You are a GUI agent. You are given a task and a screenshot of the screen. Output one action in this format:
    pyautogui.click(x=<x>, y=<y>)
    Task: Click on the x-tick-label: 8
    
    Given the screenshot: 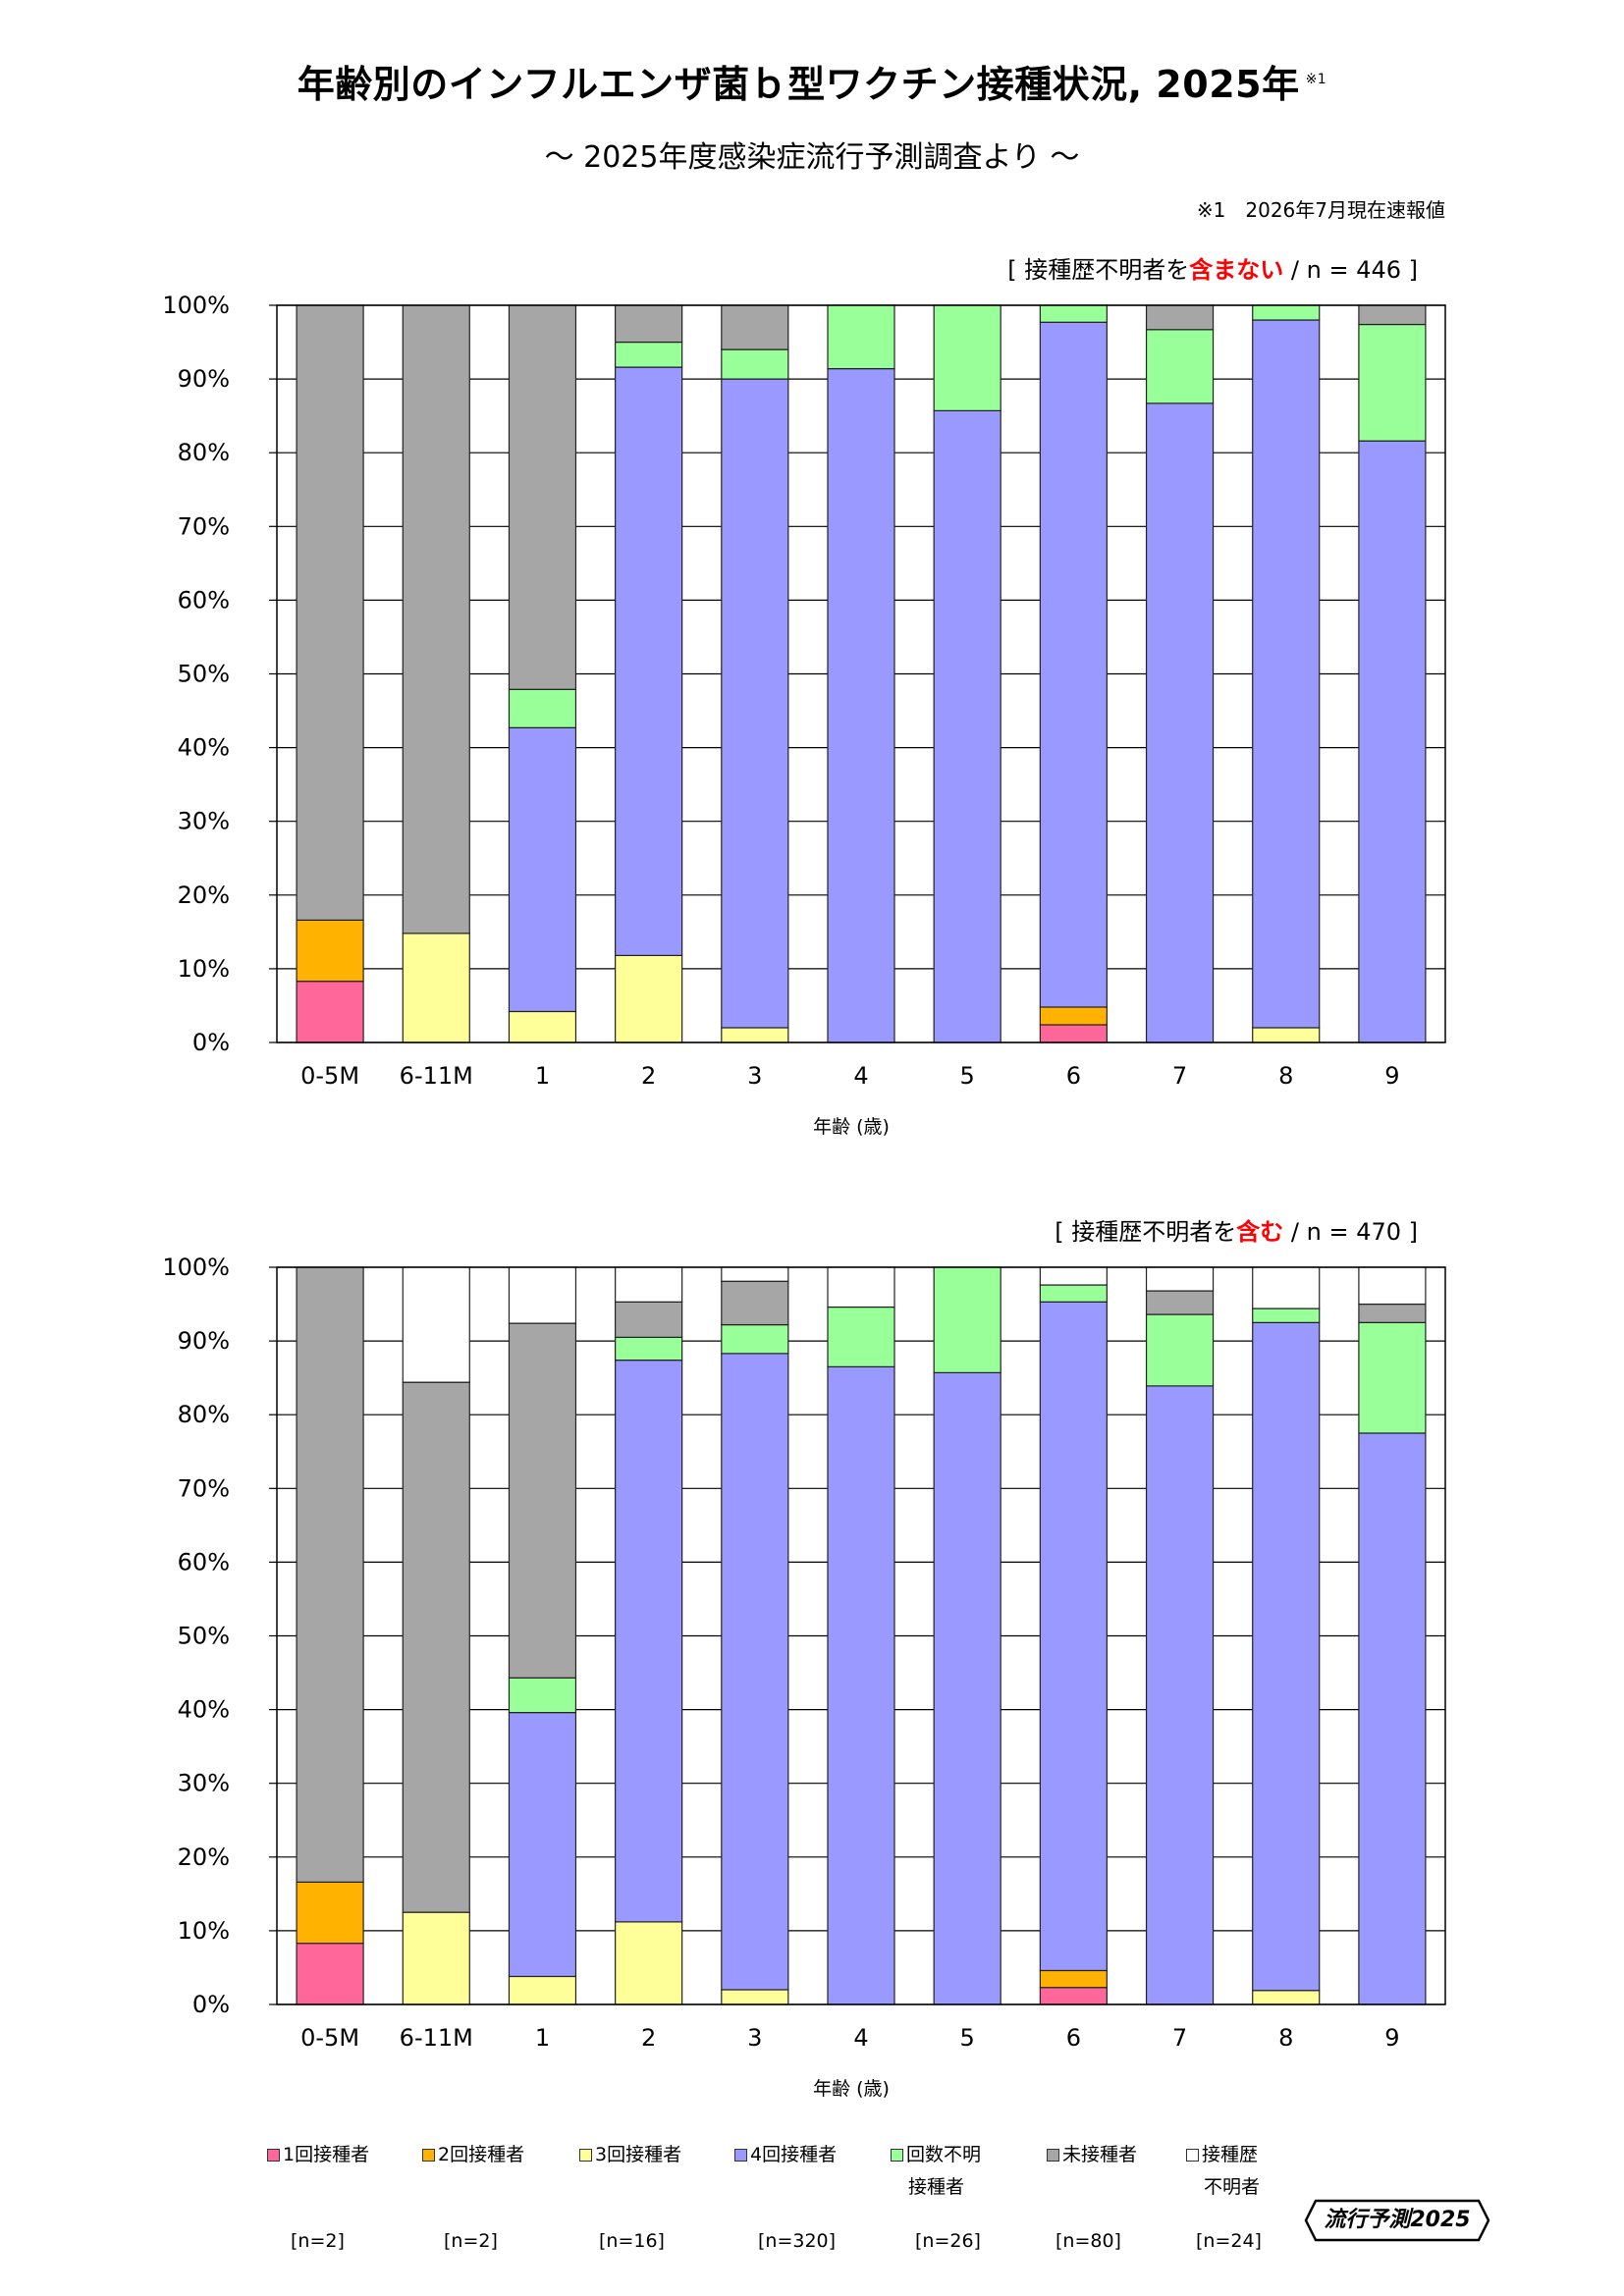 What is the action you would take?
    pyautogui.click(x=1285, y=2038)
    